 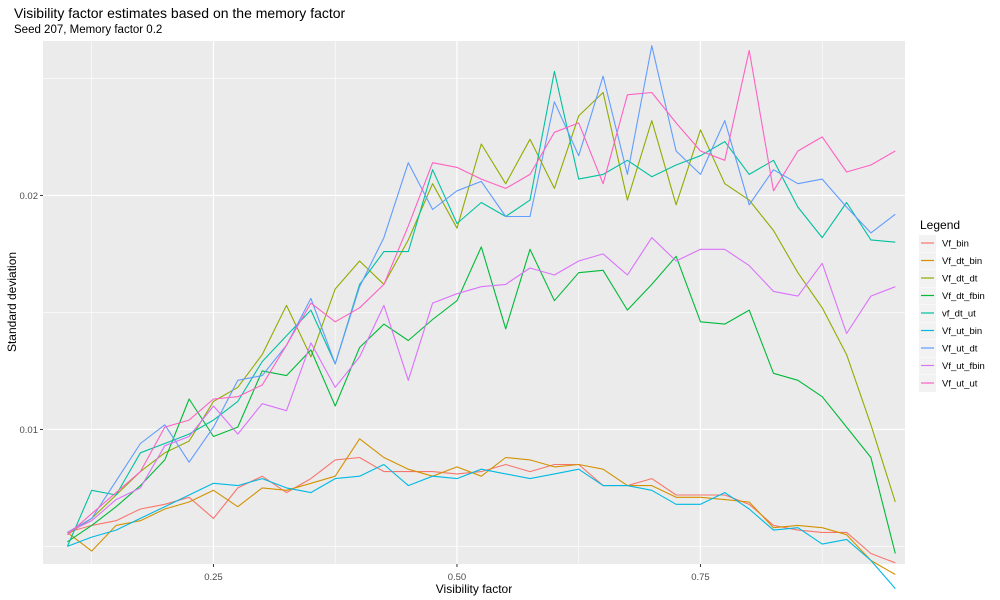 I want to click on legend-item-label: Vf_dt_dt, so click(x=960, y=279).